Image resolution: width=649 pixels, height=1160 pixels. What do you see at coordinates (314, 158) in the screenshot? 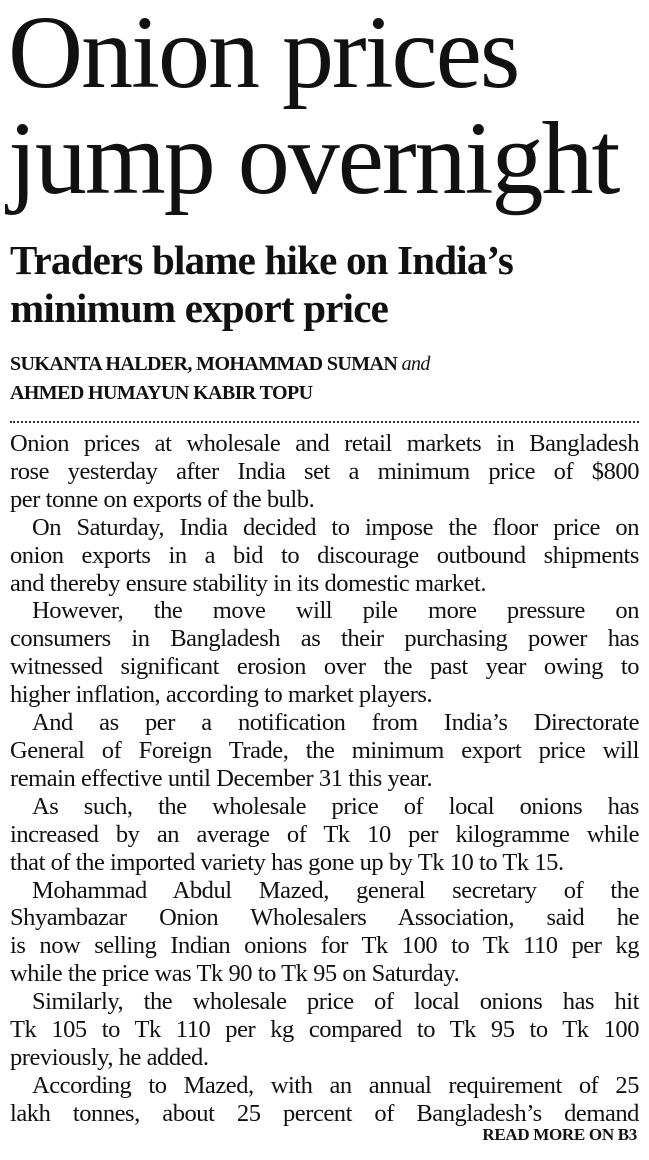
I see `headline-line: jump overnight` at bounding box center [314, 158].